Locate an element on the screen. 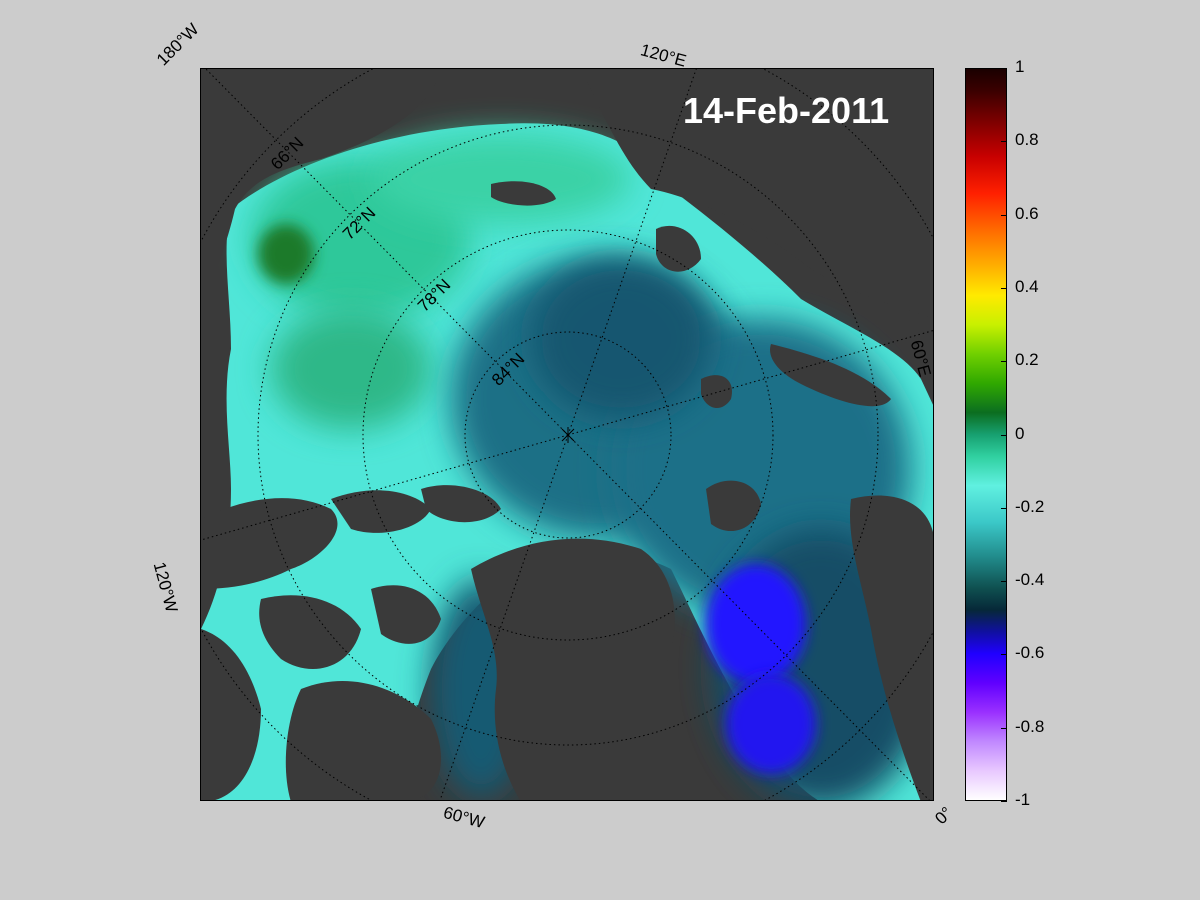  colorbar-tick-label: 0.2 is located at coordinates (1027, 360).